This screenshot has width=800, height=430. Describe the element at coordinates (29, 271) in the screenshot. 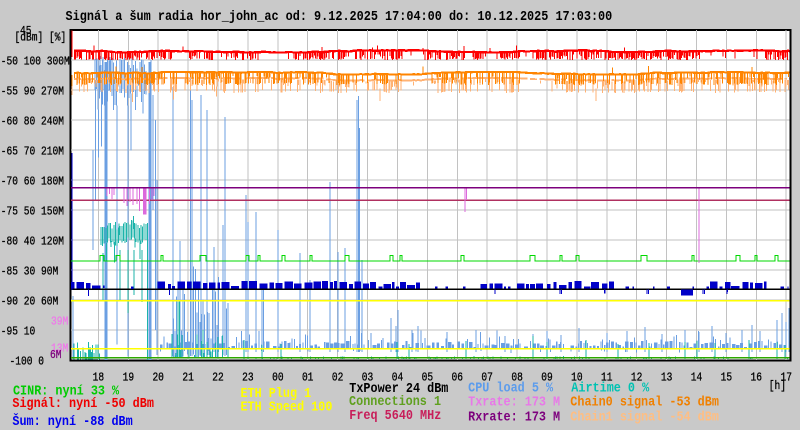

I see `svg-text: -85 30 90M` at that location.